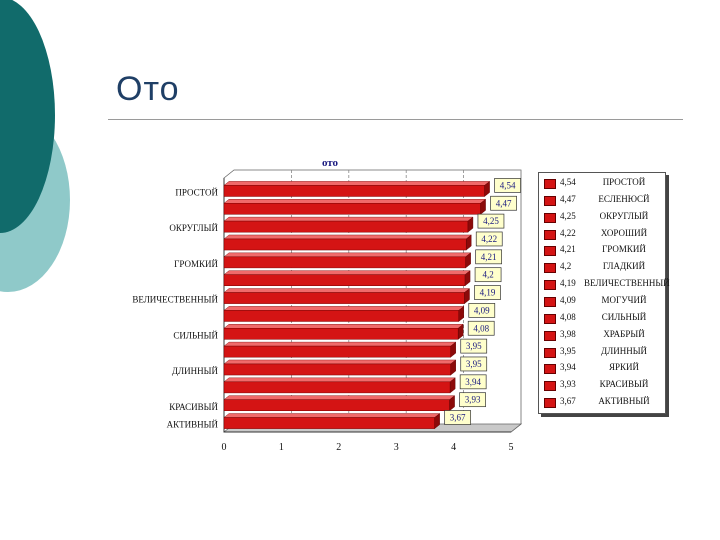 This screenshot has width=720, height=540. Describe the element at coordinates (224, 447) in the screenshot. I see `x-tick-label: 0` at that location.